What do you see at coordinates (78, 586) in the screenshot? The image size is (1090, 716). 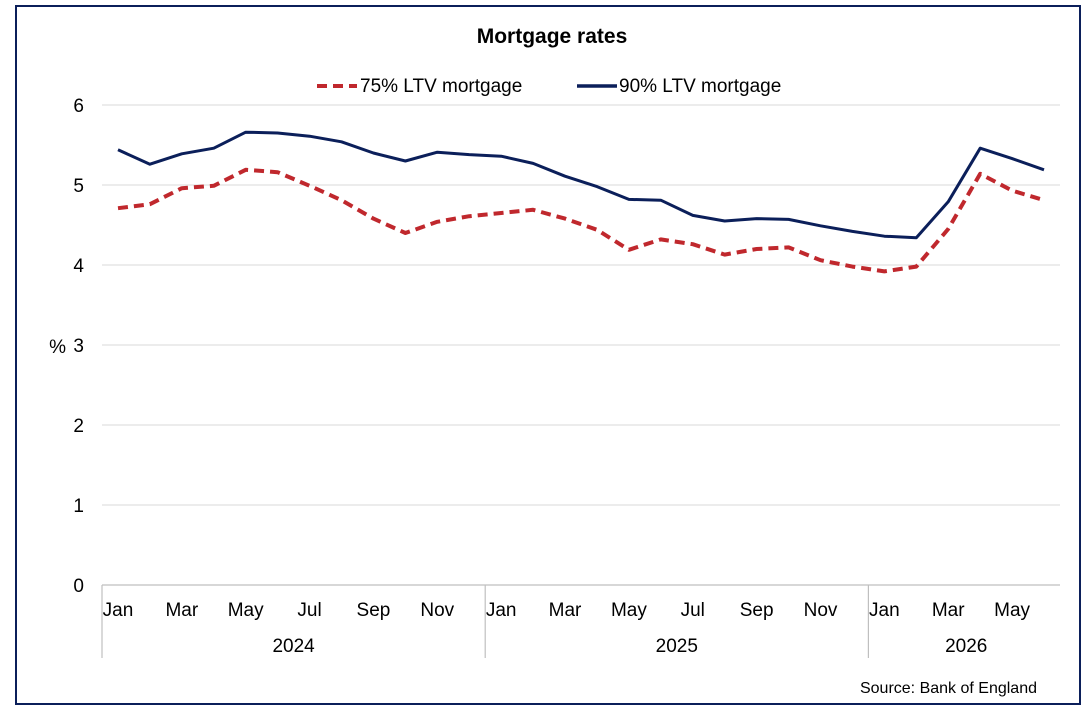 I see `y-tick-label: 0` at bounding box center [78, 586].